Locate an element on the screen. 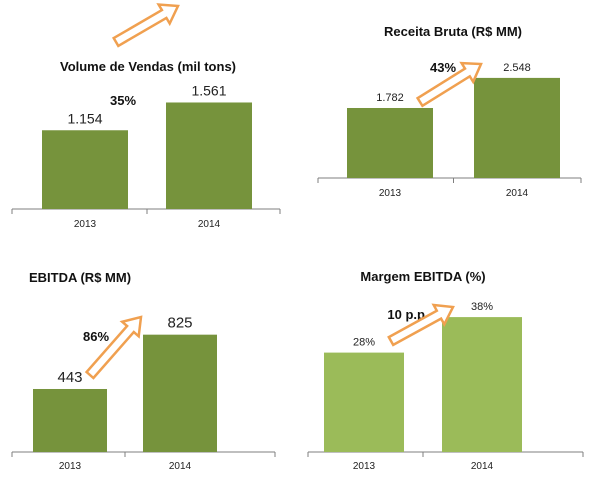  data-label: 38% is located at coordinates (482, 307).